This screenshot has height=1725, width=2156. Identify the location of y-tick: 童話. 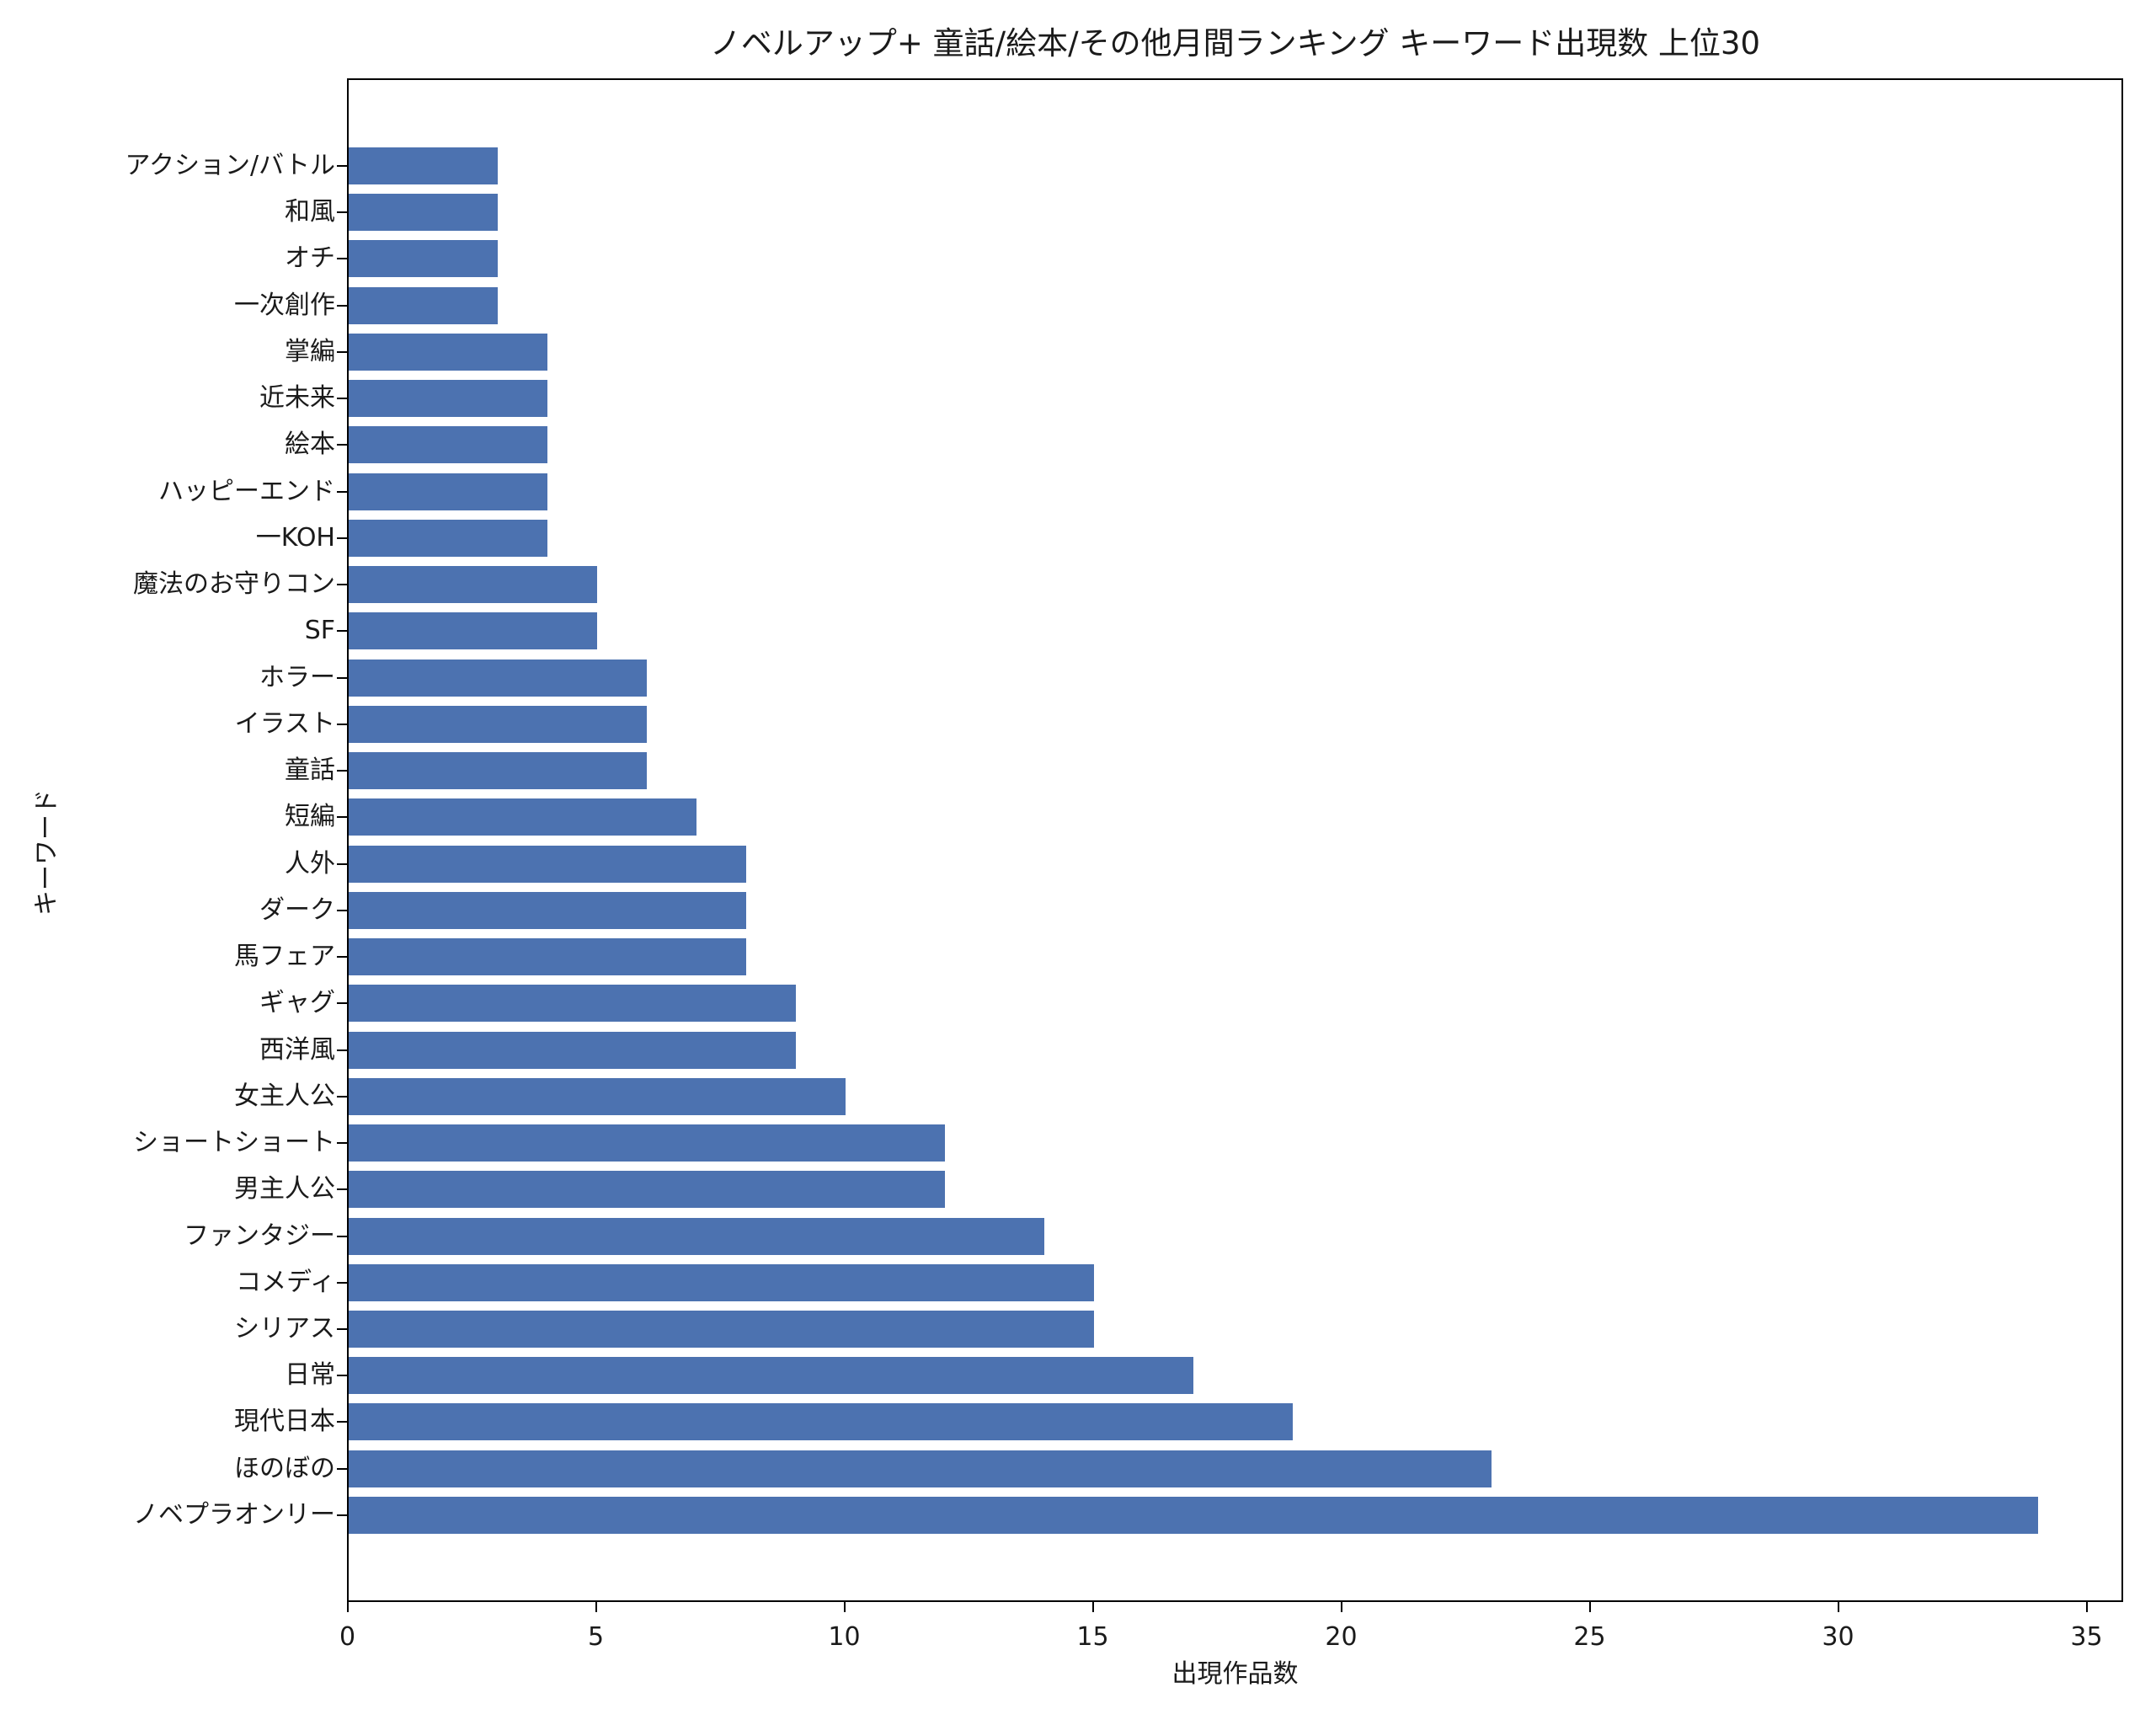
(316, 771).